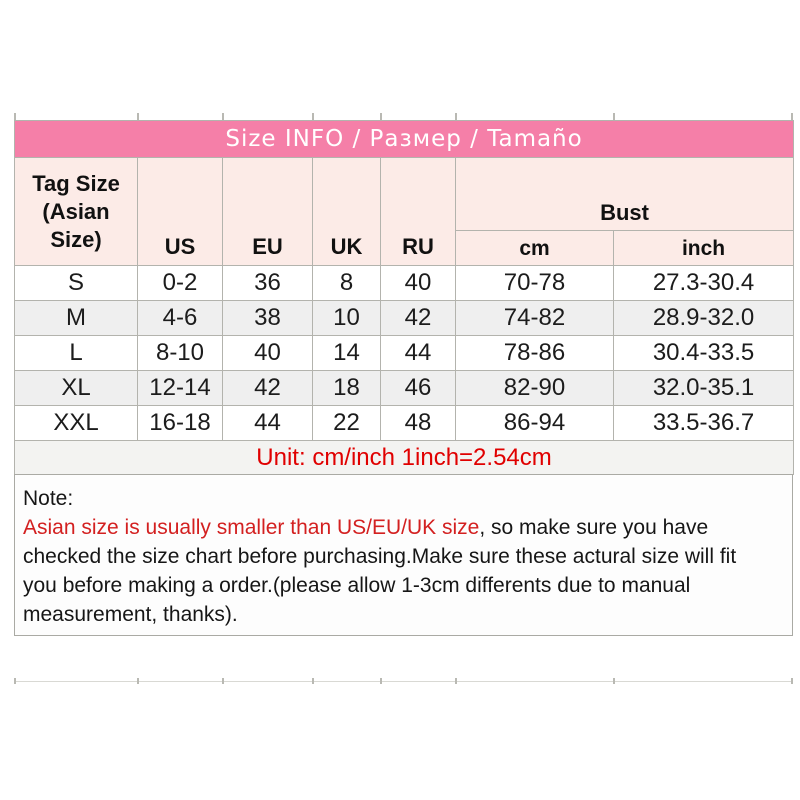 The image size is (800, 800). Describe the element at coordinates (267, 211) in the screenshot. I see `column-header-eu: EU` at that location.